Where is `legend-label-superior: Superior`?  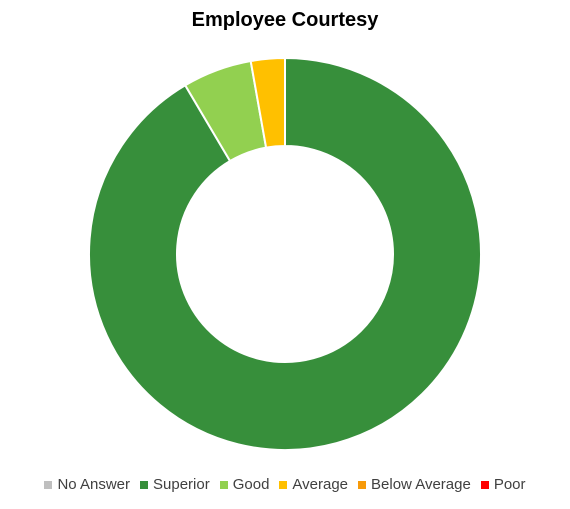
legend-label-superior: Superior is located at coordinates (181, 484).